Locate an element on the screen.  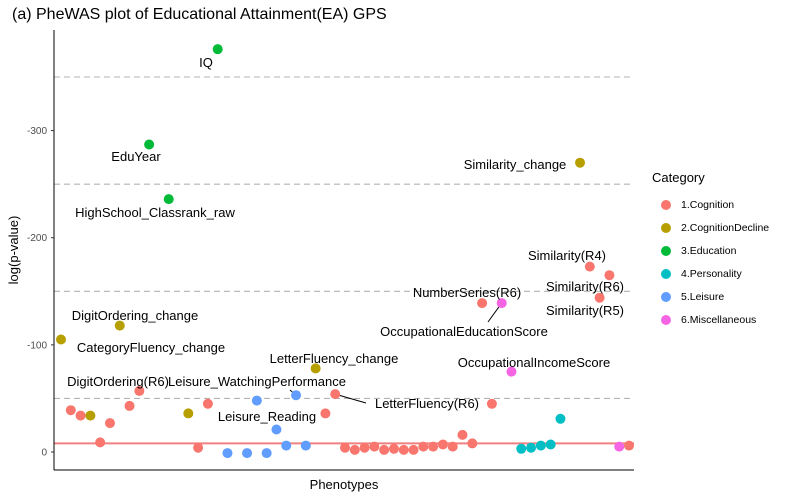
legend-label: 2.CognitionDecline is located at coordinates (725, 227).